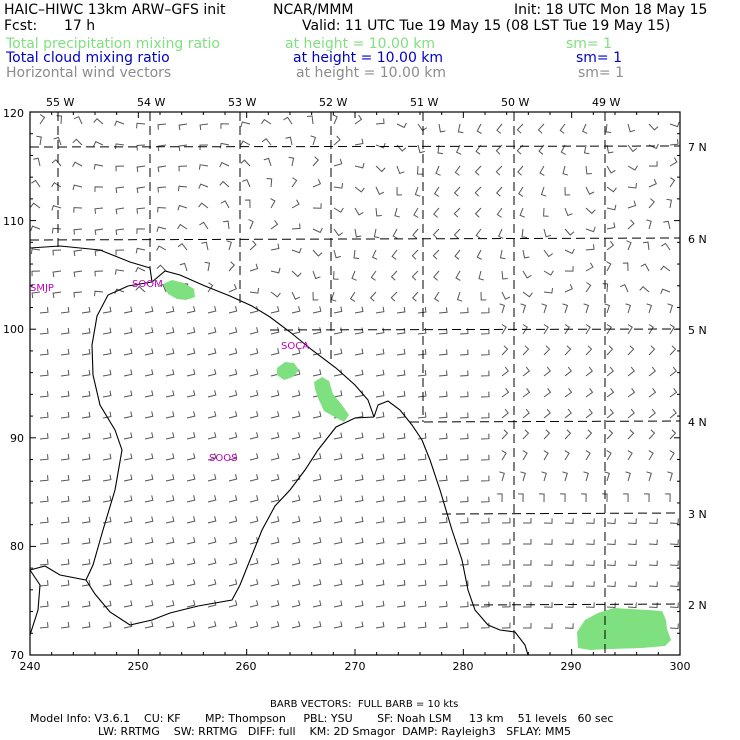 The height and width of the screenshot is (740, 740). Describe the element at coordinates (246, 666) in the screenshot. I see `x-tick-label: 260` at that location.